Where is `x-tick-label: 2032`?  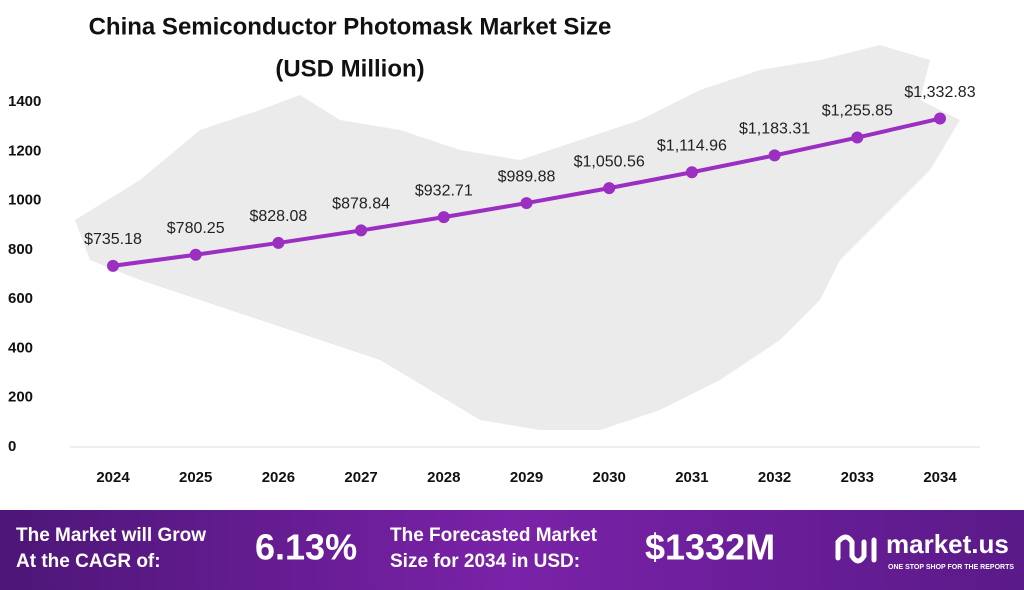
x-tick-label: 2032 is located at coordinates (774, 477).